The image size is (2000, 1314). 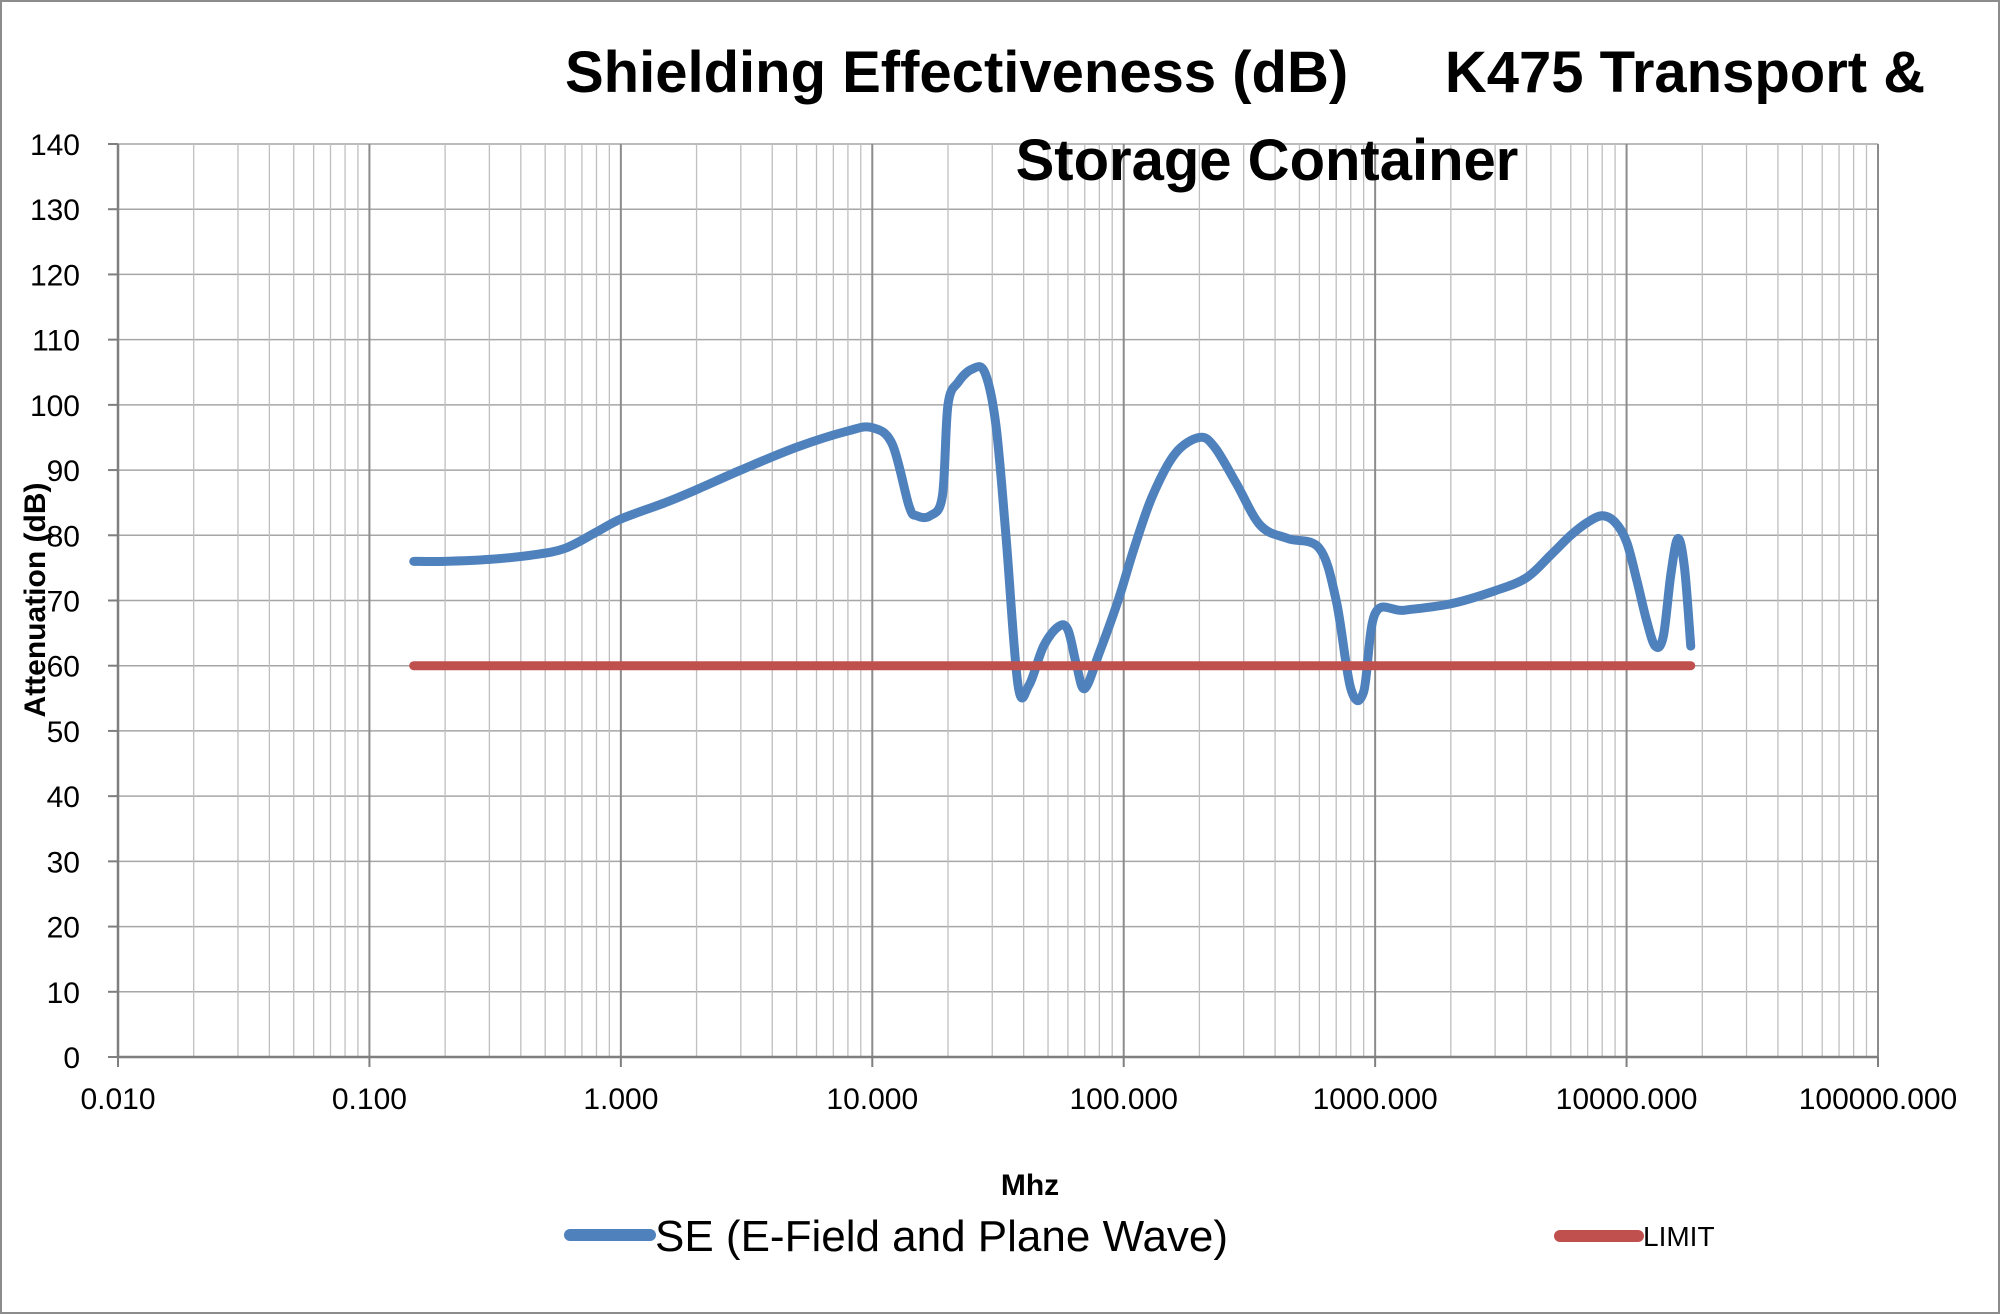 What do you see at coordinates (63, 602) in the screenshot?
I see `y-tick-label: 70` at bounding box center [63, 602].